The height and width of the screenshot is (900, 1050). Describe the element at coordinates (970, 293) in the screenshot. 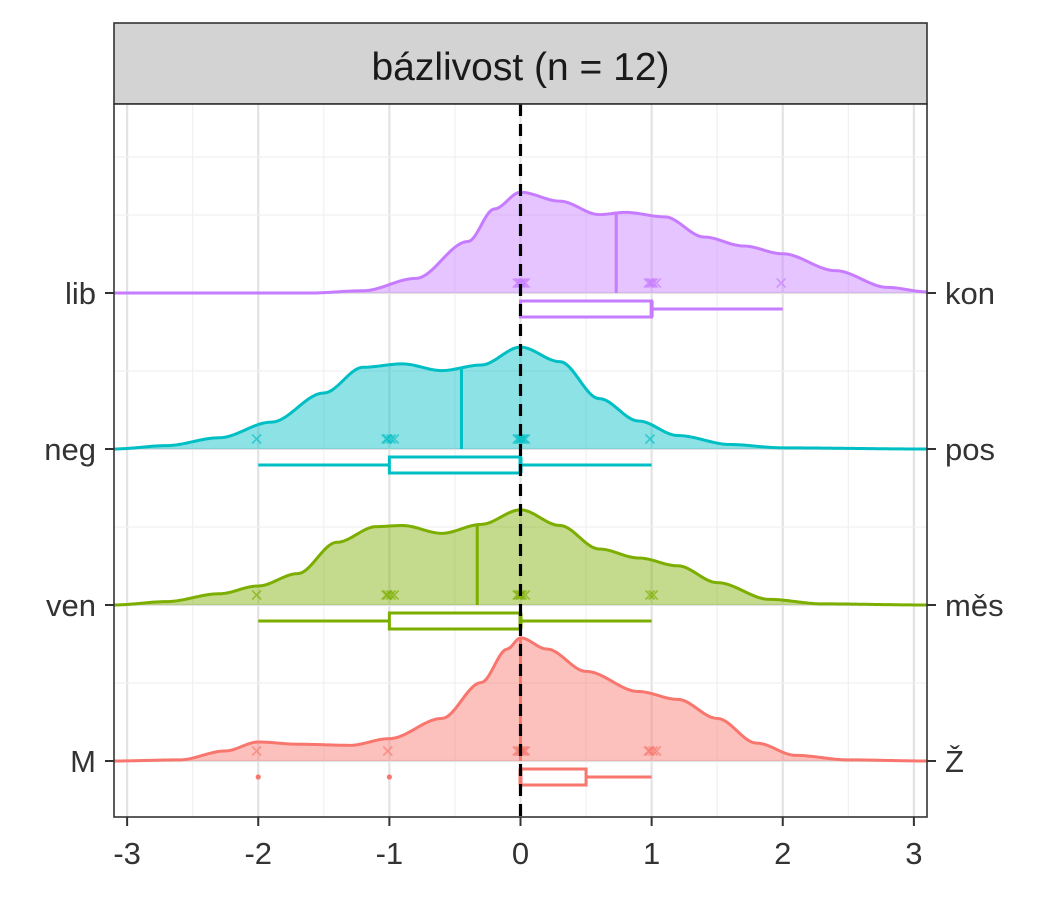

I see `y-label-right: kon` at that location.